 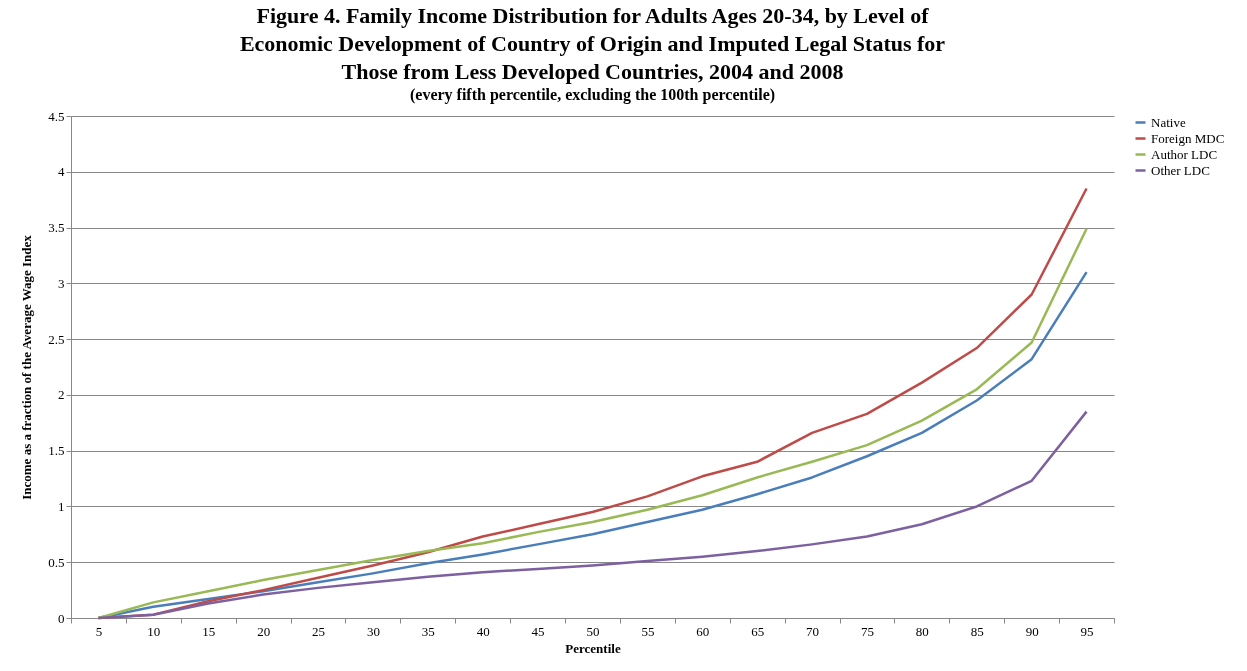 I want to click on x-tick-label: 40, so click(x=483, y=631).